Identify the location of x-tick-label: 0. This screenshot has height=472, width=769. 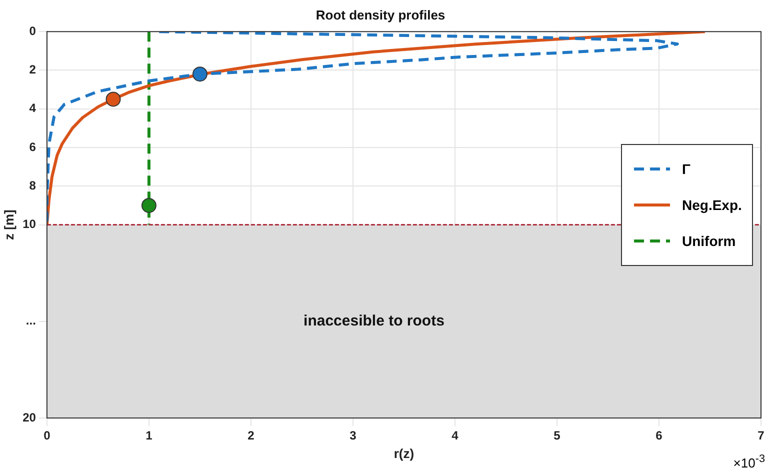
(47, 435).